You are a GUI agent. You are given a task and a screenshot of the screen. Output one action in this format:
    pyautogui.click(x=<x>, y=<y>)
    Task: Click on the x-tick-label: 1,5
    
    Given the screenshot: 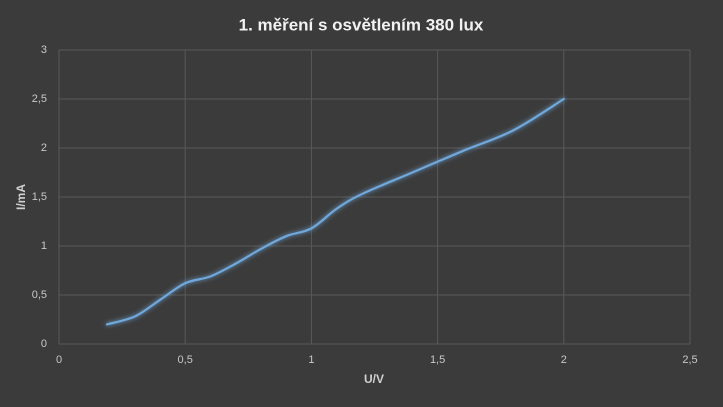 What is the action you would take?
    pyautogui.click(x=437, y=360)
    